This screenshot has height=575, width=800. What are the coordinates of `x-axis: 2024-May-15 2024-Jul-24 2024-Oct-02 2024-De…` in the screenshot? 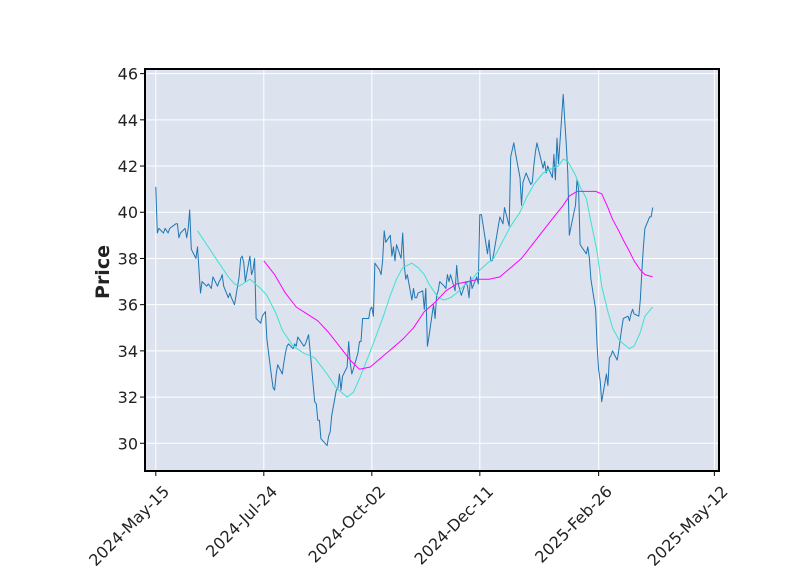 It's located at (408, 520).